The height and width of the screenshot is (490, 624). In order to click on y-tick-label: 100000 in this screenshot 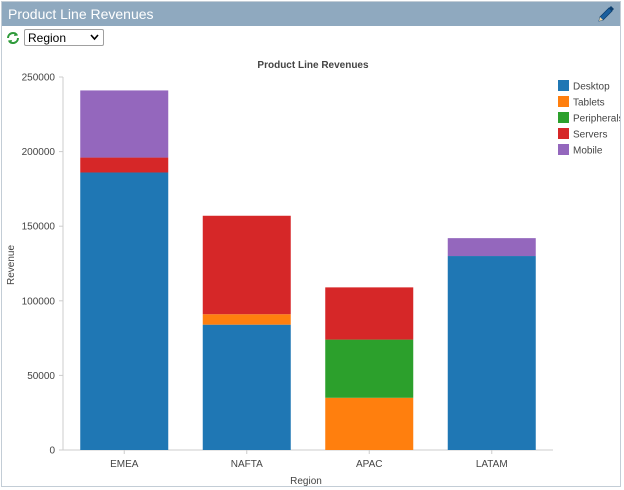, I will do `click(39, 301)`.